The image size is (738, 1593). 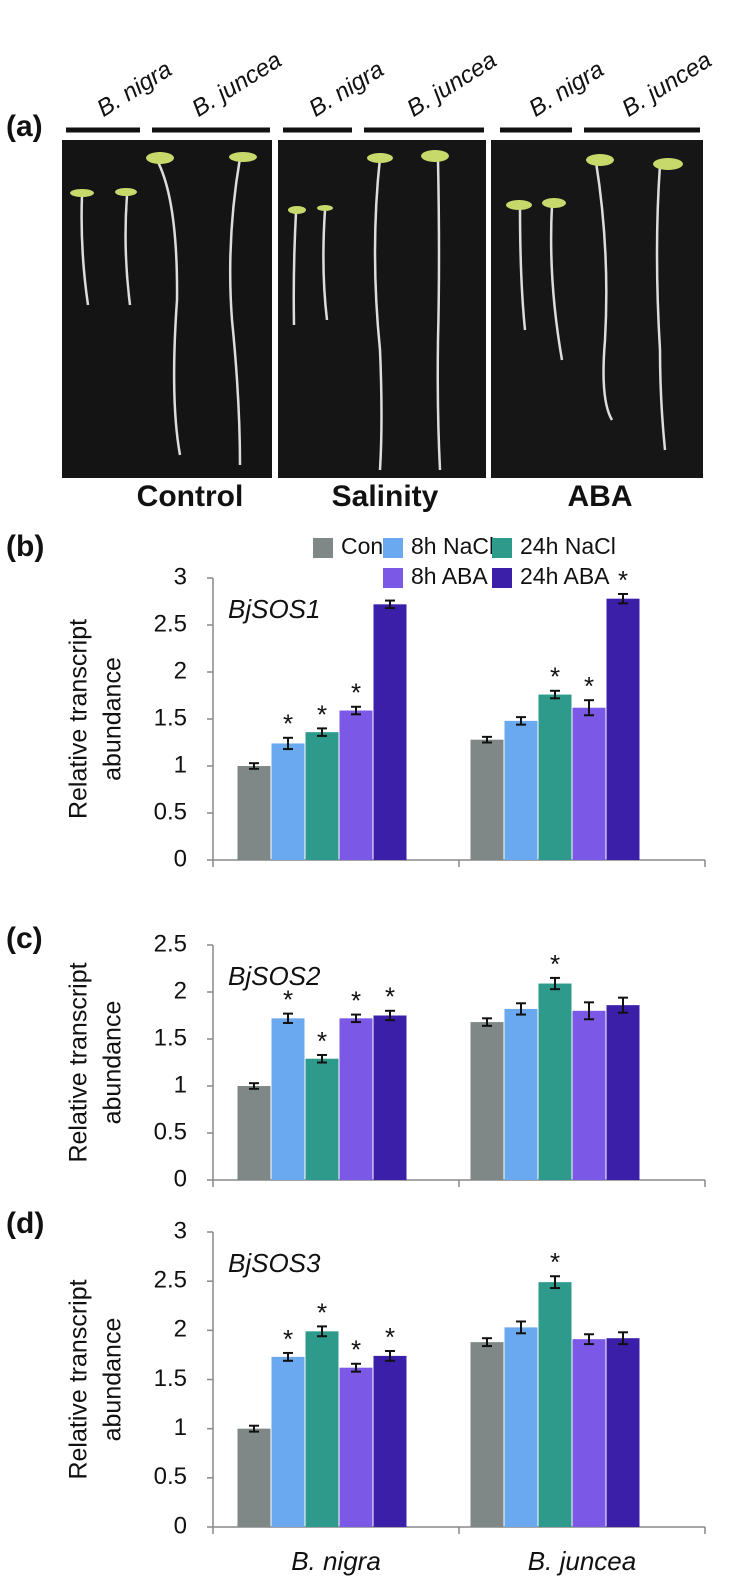 What do you see at coordinates (25, 1223) in the screenshot?
I see `panel-label: (d)` at bounding box center [25, 1223].